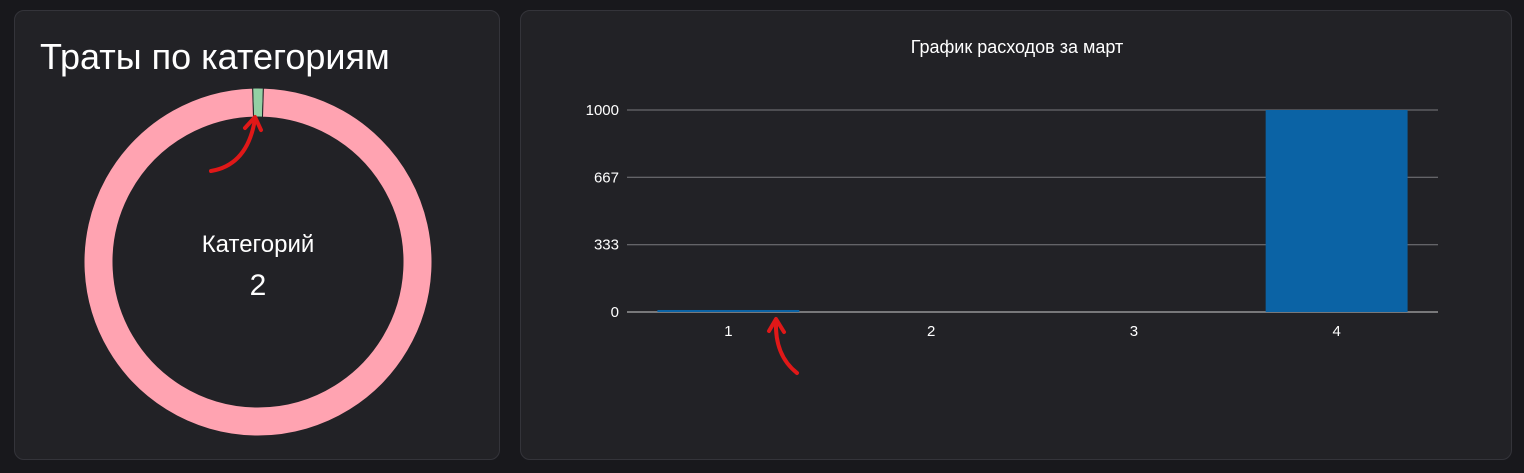  Describe the element at coordinates (606, 245) in the screenshot. I see `y-tick-label: 333` at that location.